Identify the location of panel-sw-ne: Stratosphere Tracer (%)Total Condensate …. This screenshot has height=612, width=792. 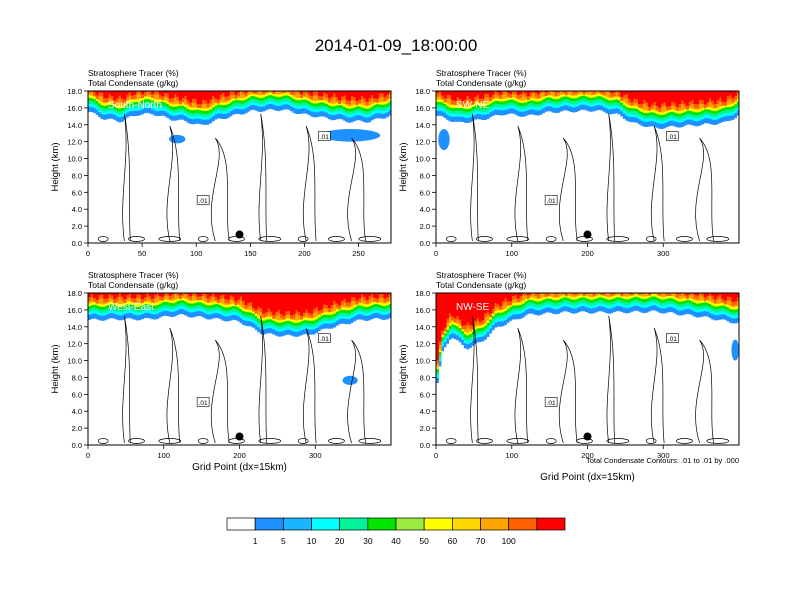
(569, 163).